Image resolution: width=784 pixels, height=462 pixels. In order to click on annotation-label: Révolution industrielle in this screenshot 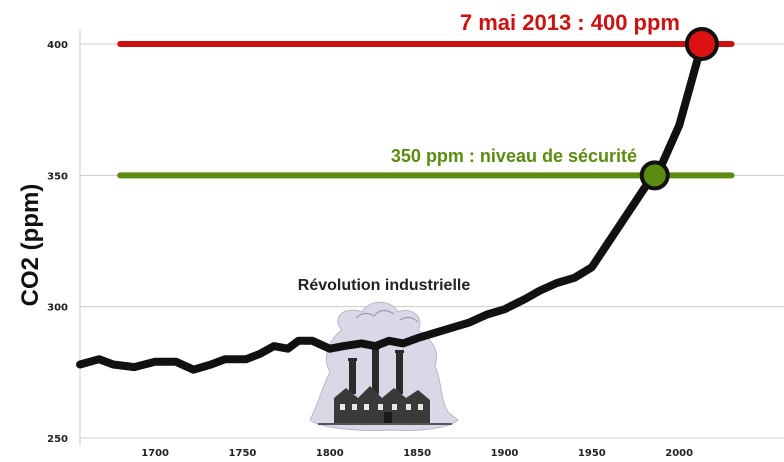, I will do `click(384, 285)`.